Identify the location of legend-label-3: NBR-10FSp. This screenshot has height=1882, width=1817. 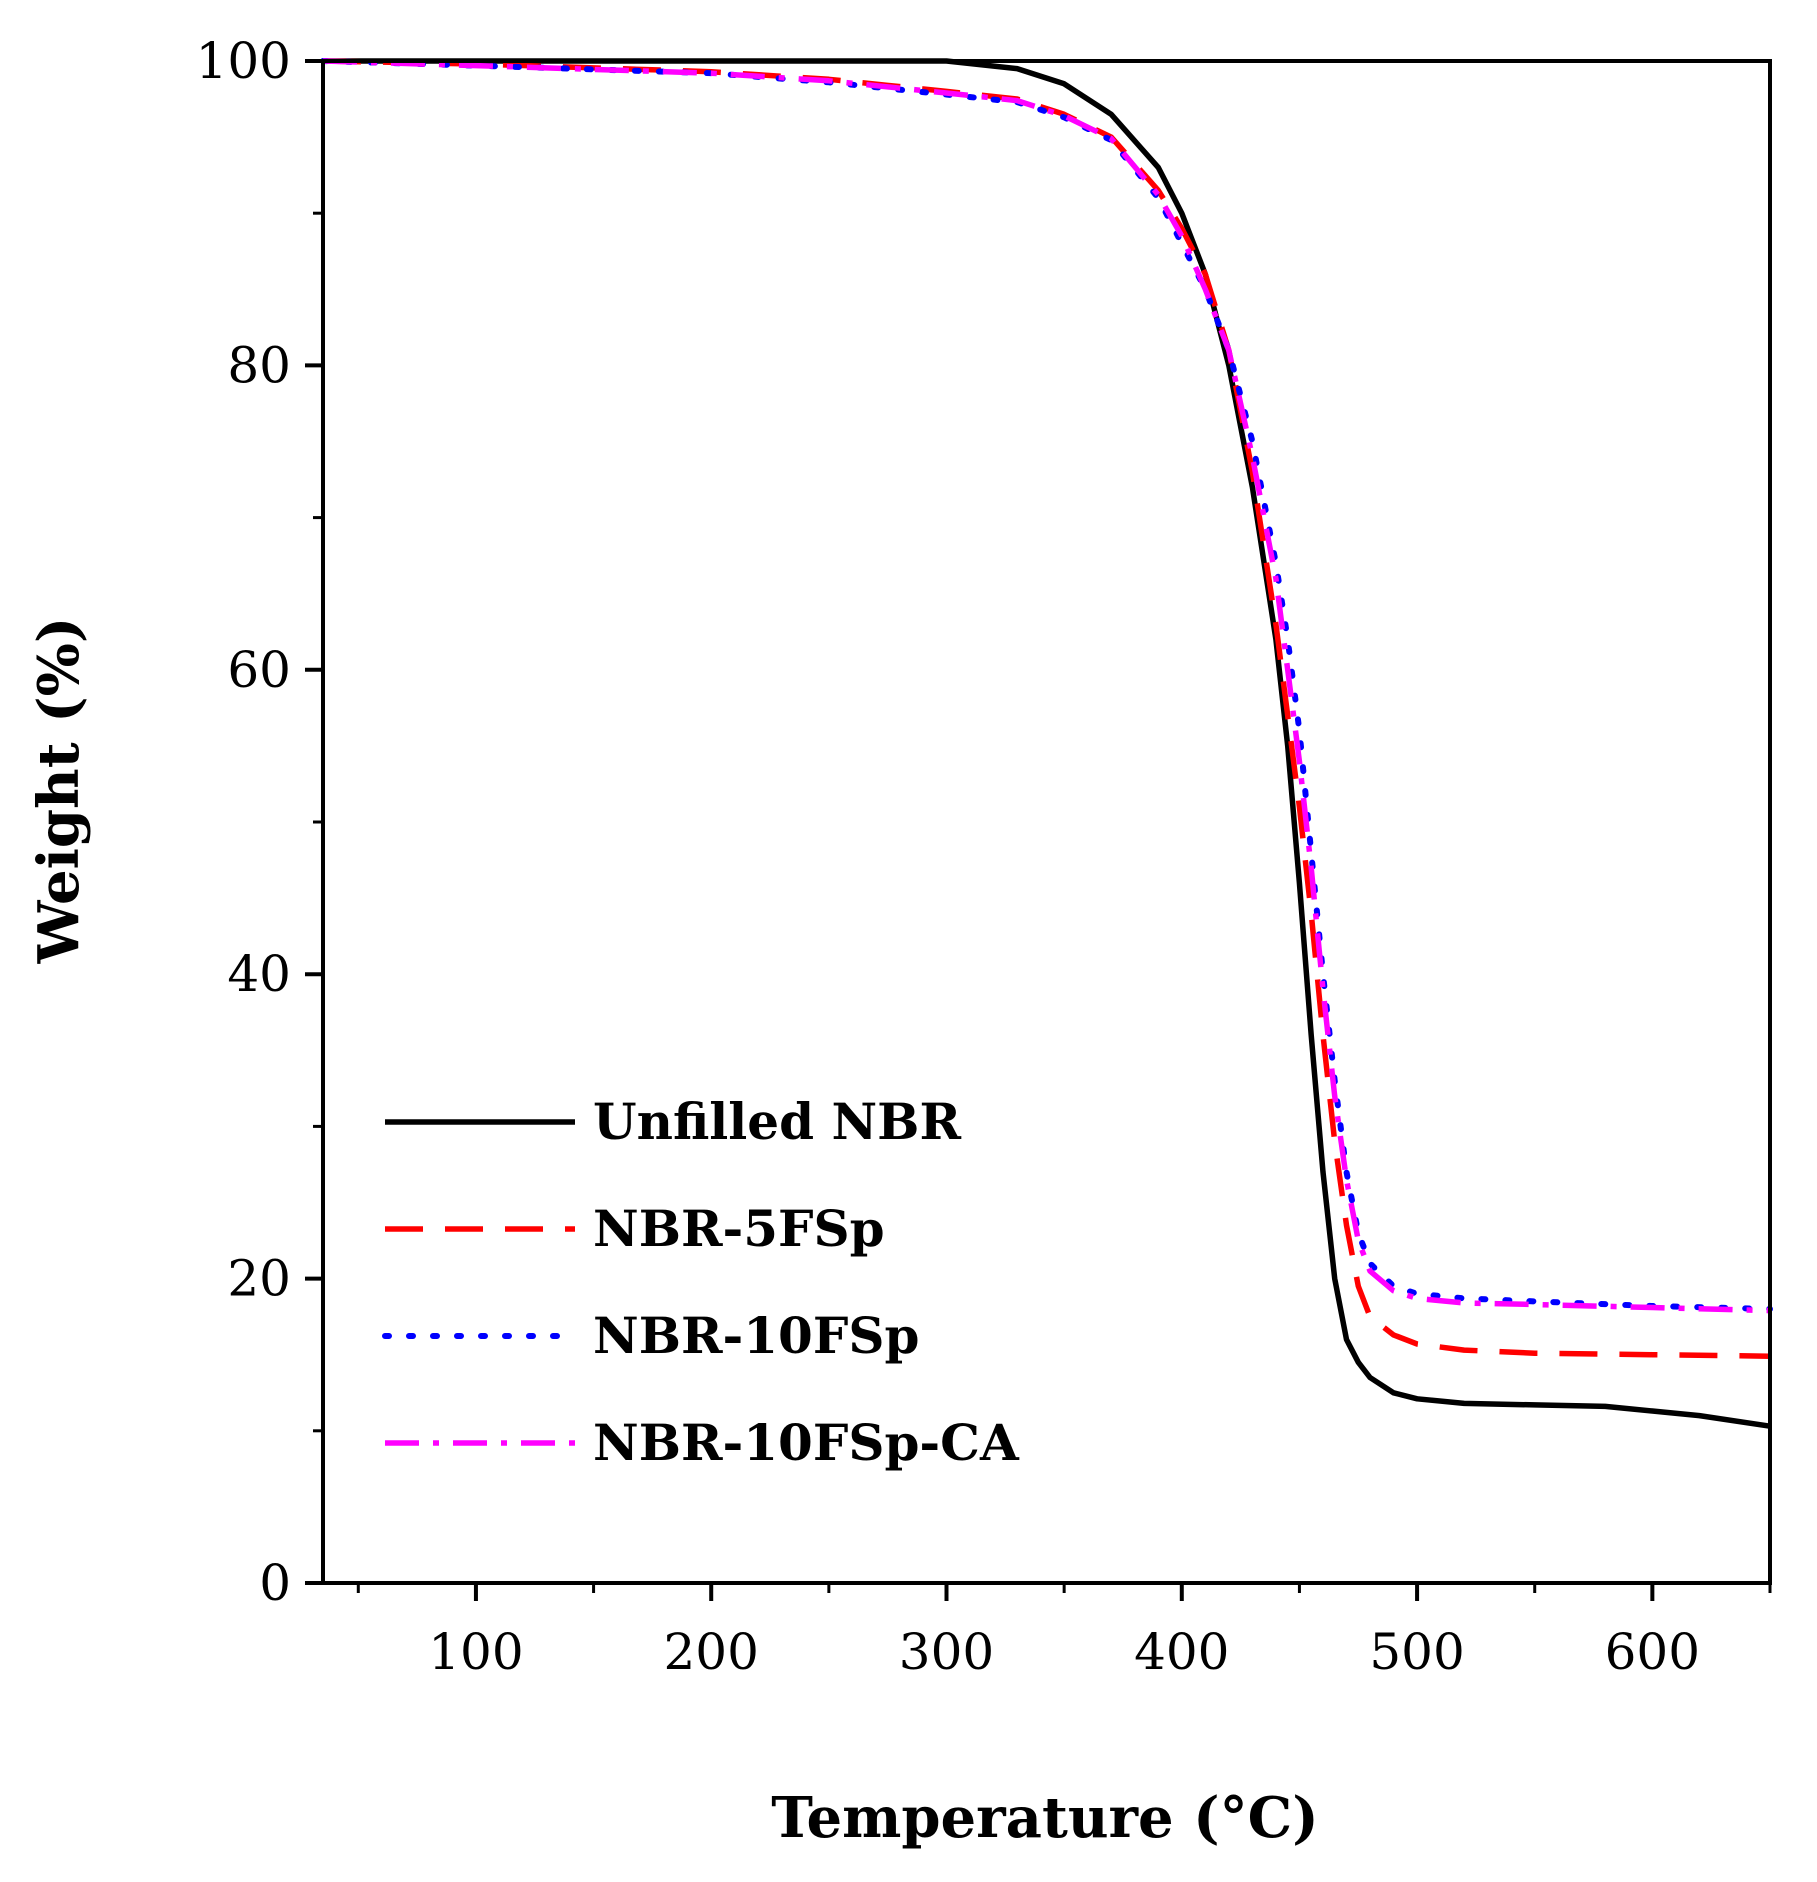
(756, 1335).